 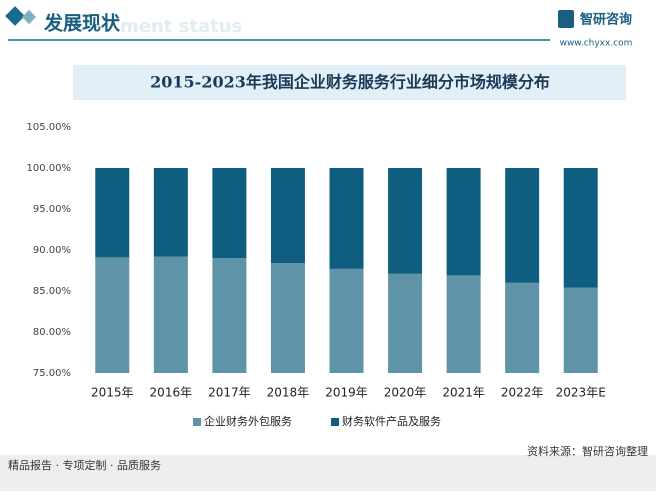 I want to click on x-tick-label: 2018年, so click(x=288, y=393).